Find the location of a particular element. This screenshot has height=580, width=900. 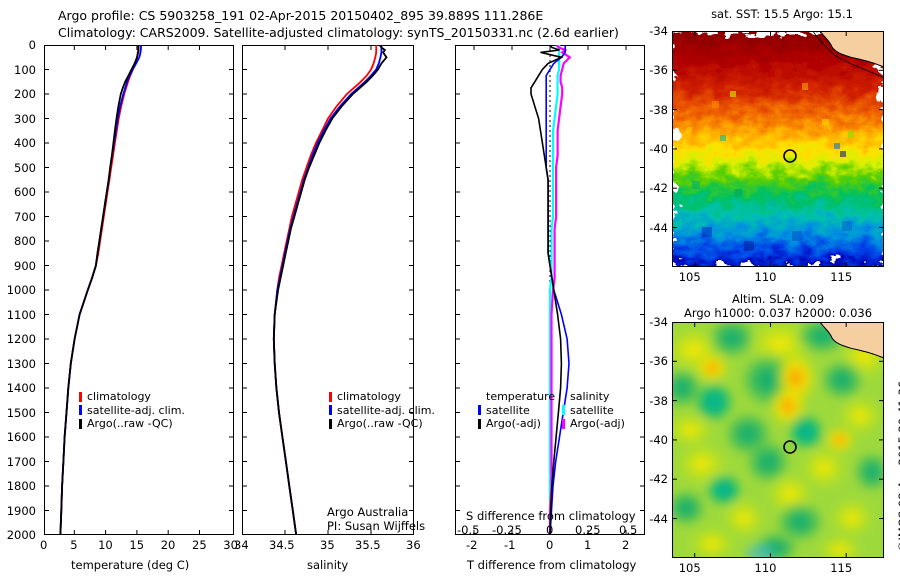

difference-salinity-satellite-curve is located at coordinates (554, 290).